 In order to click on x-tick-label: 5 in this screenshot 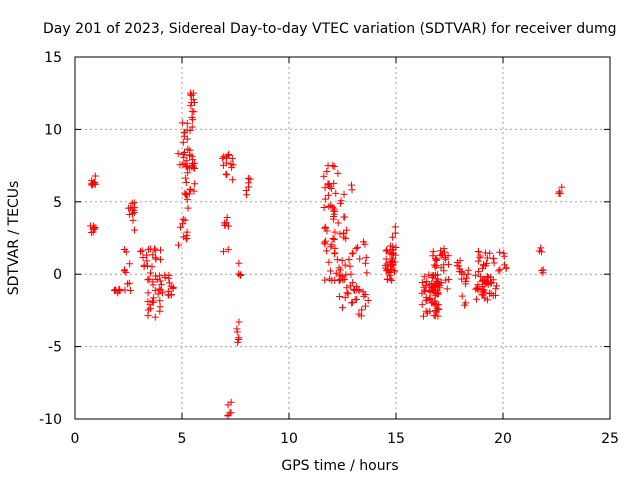, I will do `click(182, 439)`.